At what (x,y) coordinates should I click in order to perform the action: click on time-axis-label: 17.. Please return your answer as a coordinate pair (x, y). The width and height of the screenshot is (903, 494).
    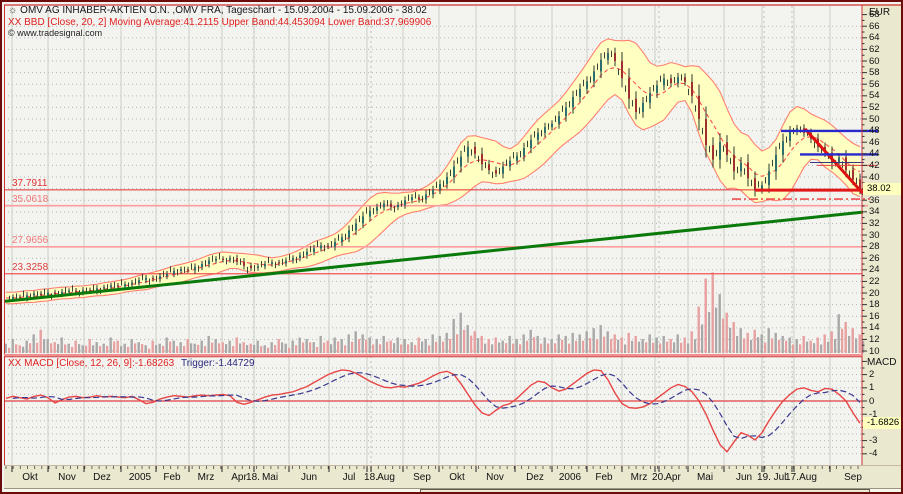
    Looking at the image, I should click on (792, 477).